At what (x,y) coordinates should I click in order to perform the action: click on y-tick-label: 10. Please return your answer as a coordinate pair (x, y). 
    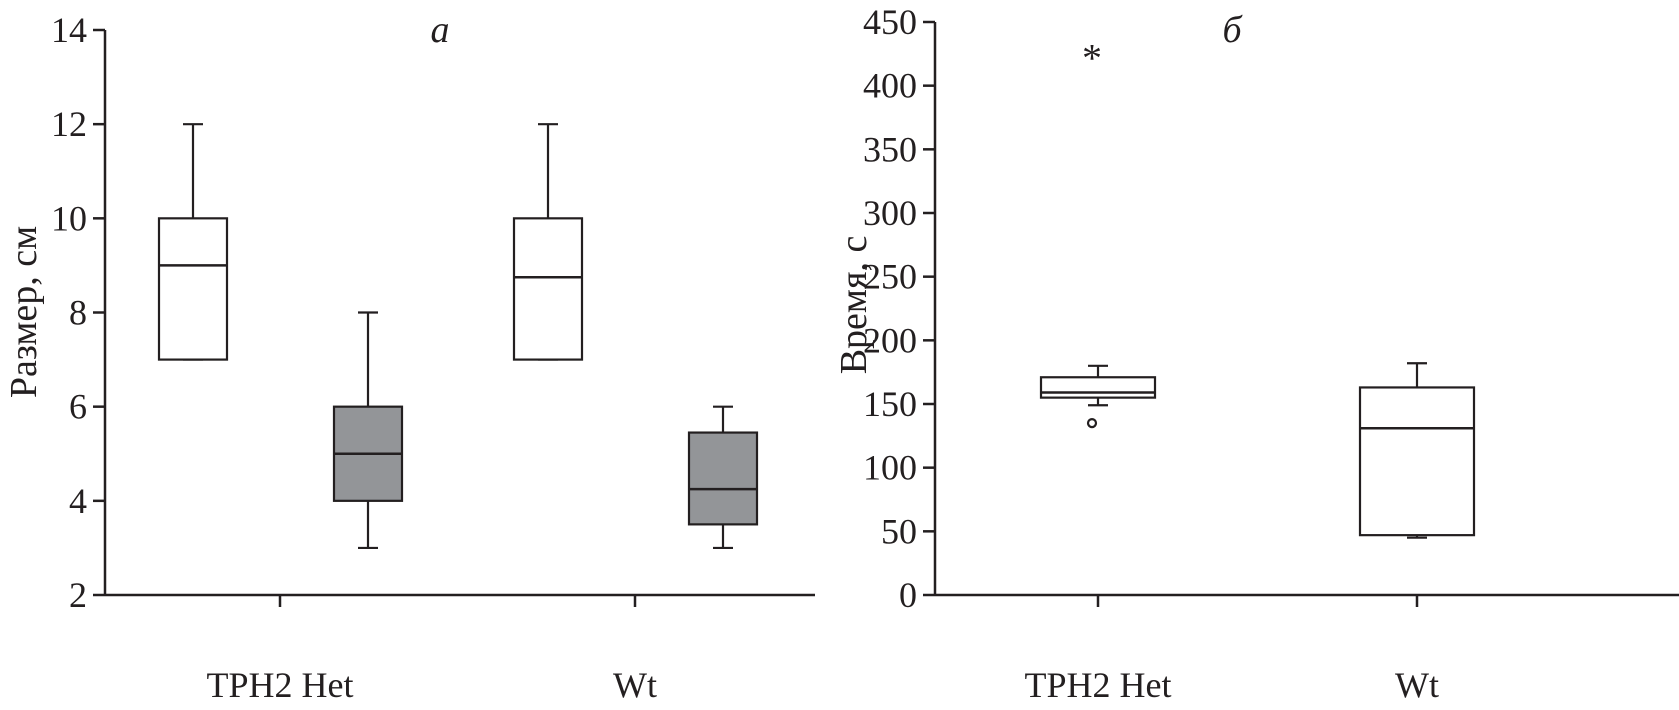
    Looking at the image, I should click on (69, 218).